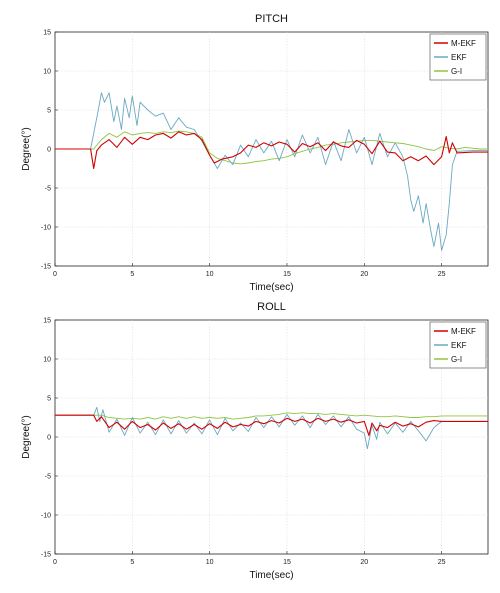  I want to click on chart-title: ROLL, so click(271, 307).